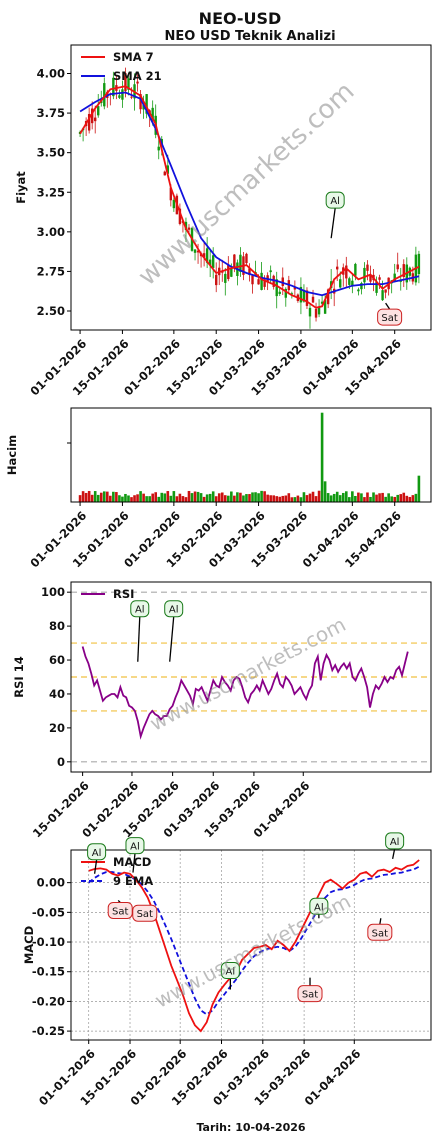 This screenshot has height=1142, width=447. Describe the element at coordinates (51, 271) in the screenshot. I see `price-ytick-label: 2.75` at that location.